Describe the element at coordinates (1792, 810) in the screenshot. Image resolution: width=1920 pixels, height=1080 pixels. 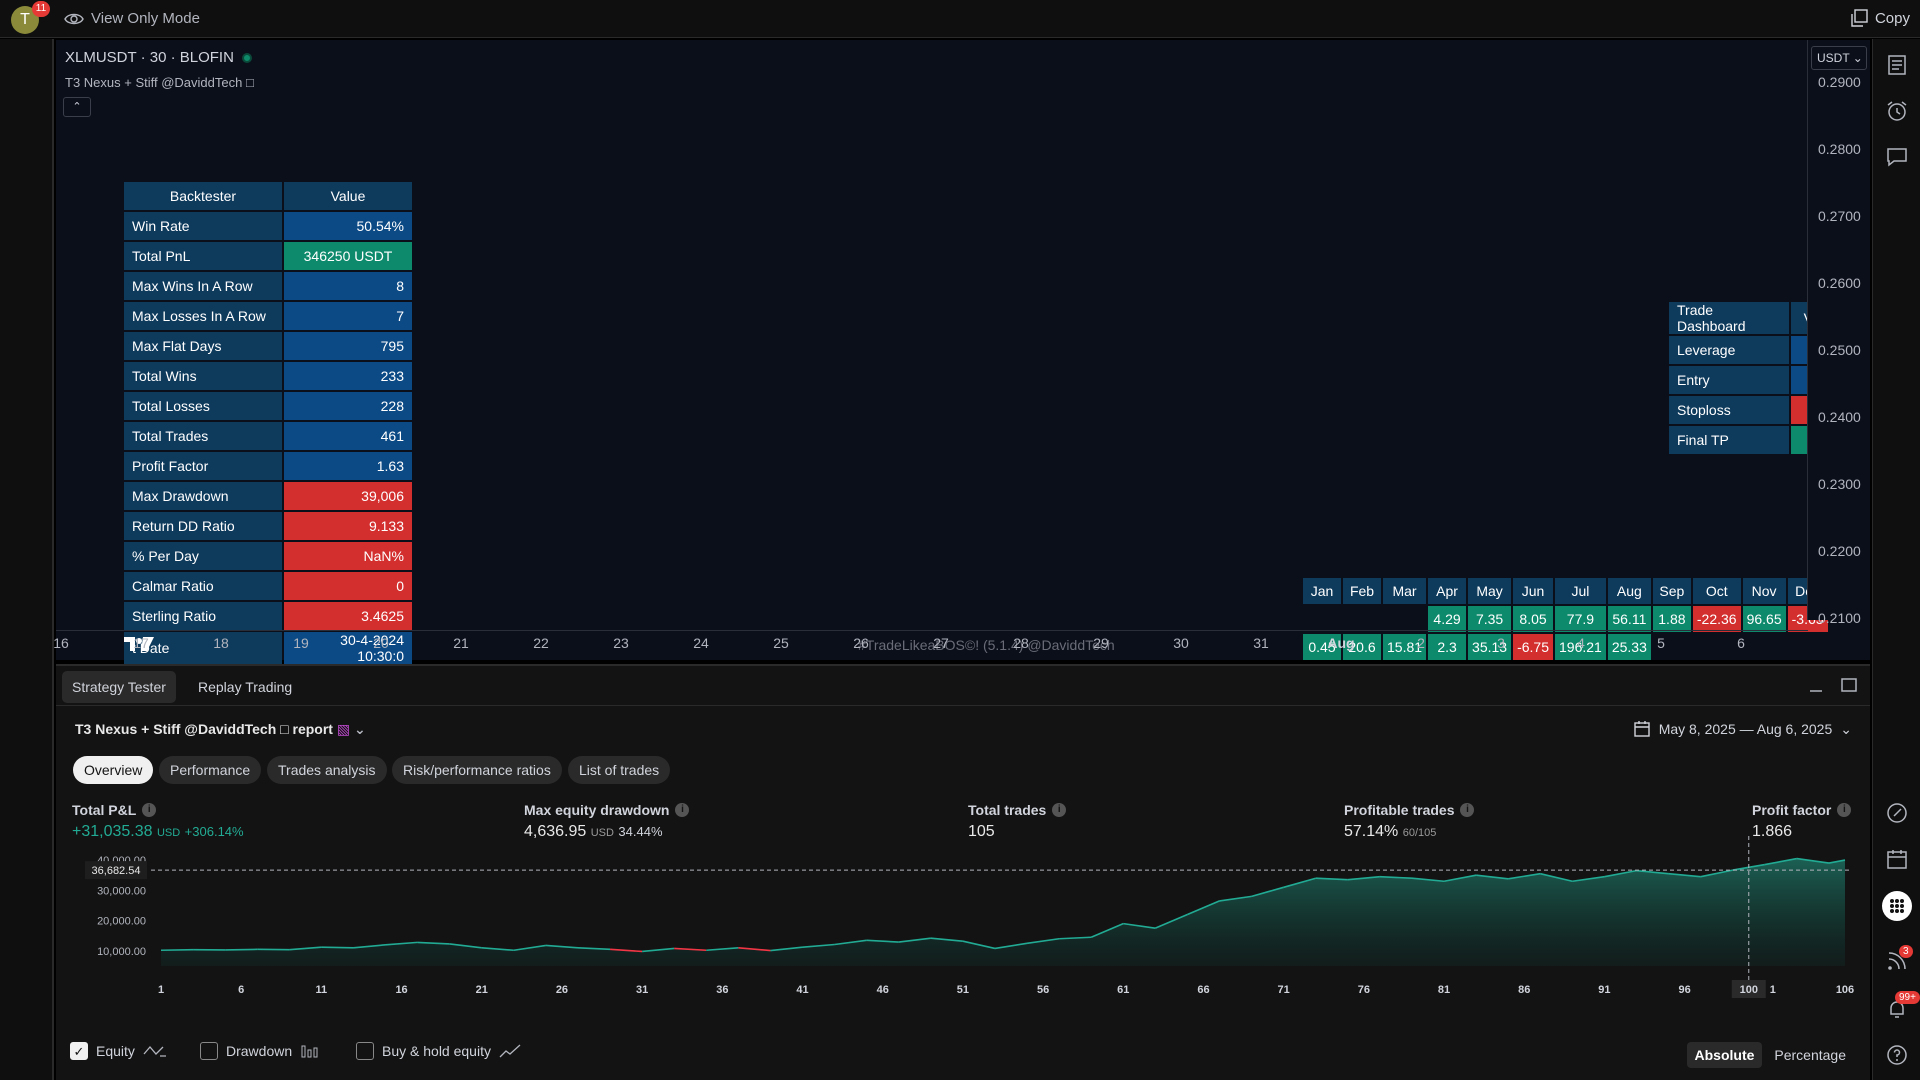
I see `metric-label: Profit factor` at that location.